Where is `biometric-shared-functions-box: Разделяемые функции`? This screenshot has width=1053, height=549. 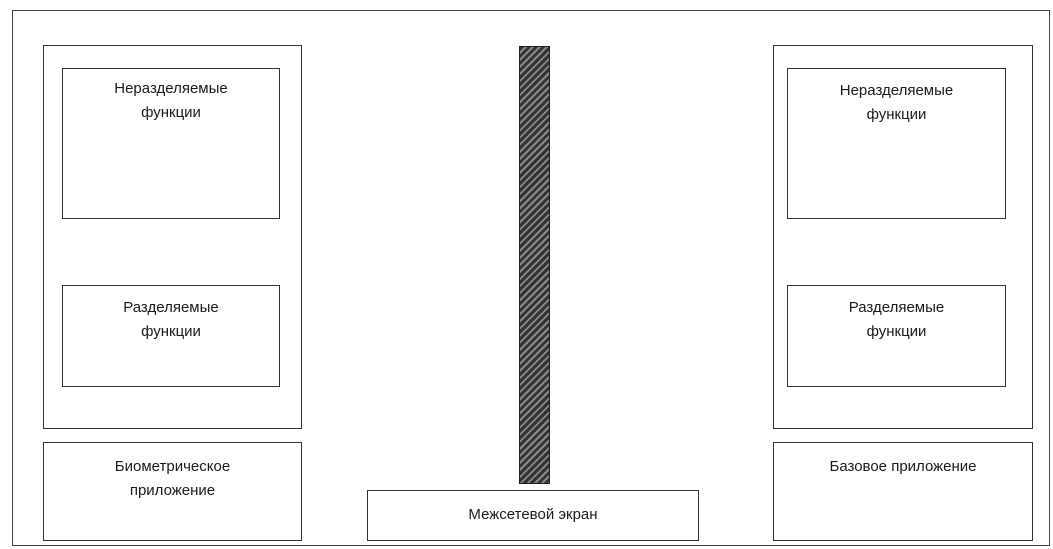
biometric-shared-functions-box: Разделяемые функции is located at coordinates (171, 336).